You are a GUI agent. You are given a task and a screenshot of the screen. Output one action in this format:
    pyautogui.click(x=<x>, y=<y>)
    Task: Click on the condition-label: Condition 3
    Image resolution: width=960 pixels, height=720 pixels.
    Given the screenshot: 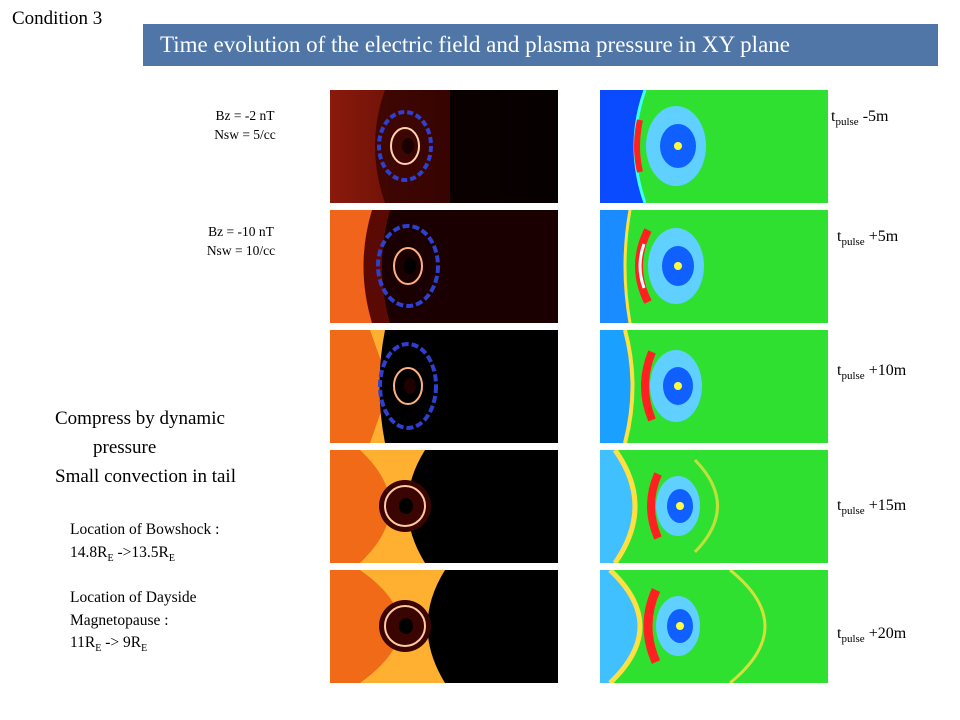 What is the action you would take?
    pyautogui.click(x=57, y=18)
    